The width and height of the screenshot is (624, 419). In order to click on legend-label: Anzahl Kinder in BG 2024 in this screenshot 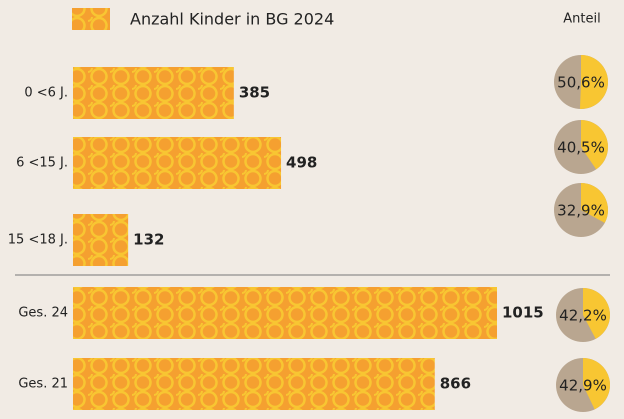, I will do `click(232, 19)`.